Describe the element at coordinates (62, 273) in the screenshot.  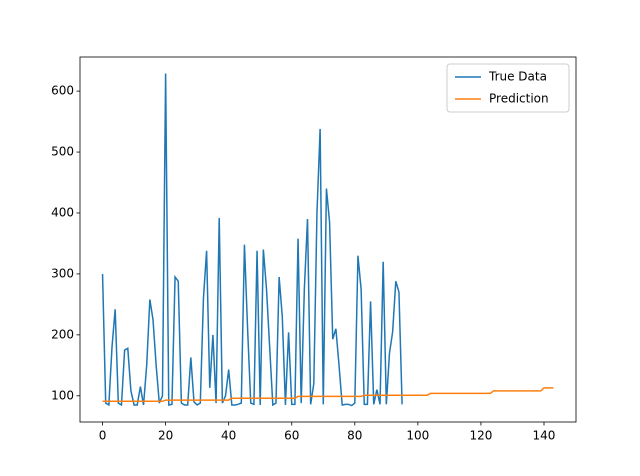
I see `y-tick-label: 300` at that location.